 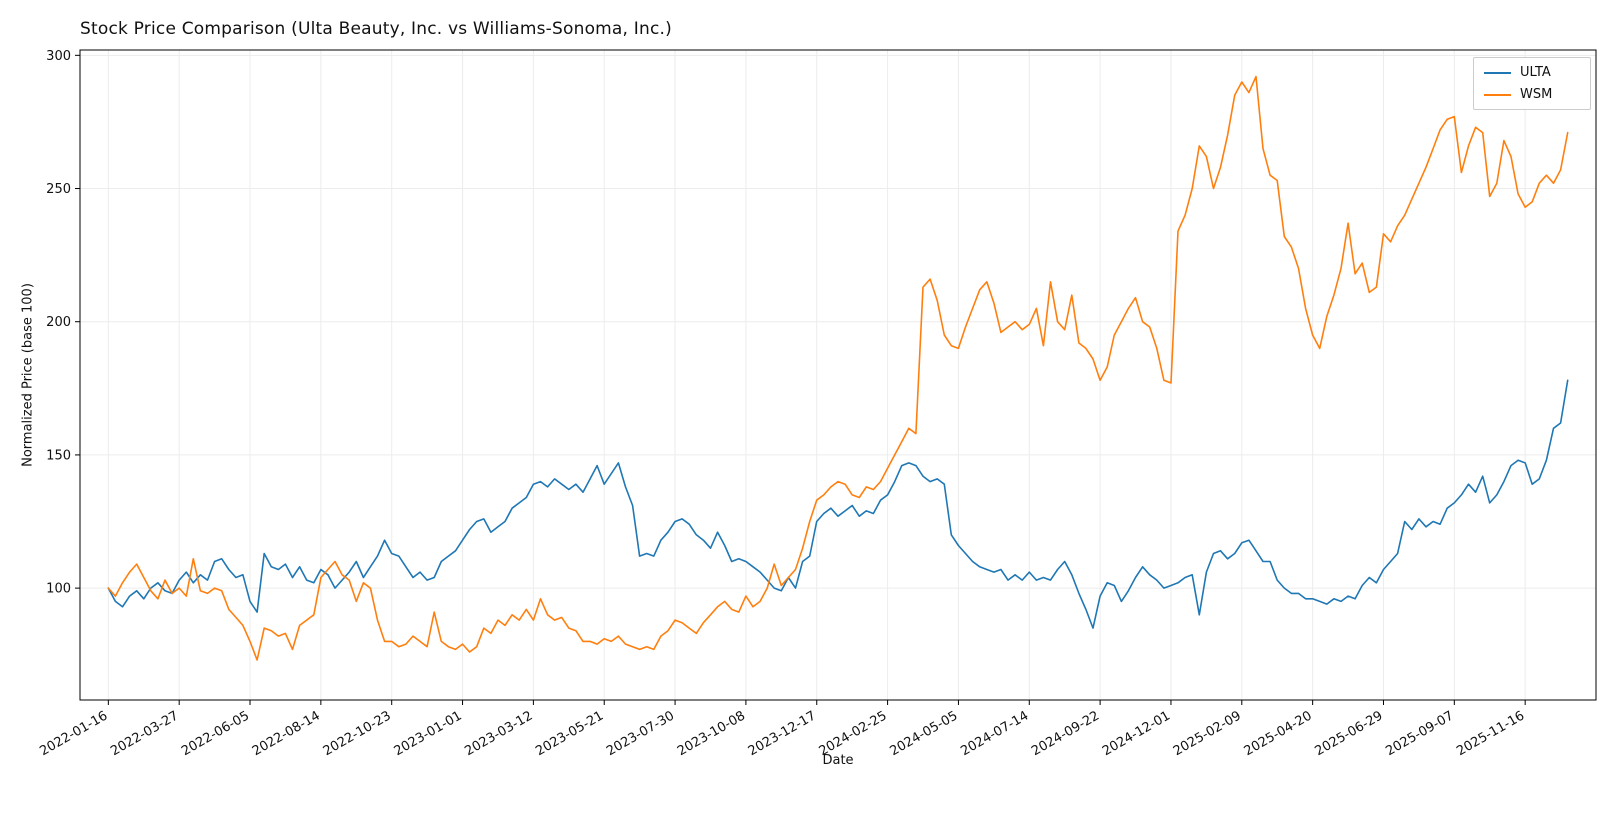 I want to click on x-tick-label: 2024-02-25, so click(x=853, y=733).